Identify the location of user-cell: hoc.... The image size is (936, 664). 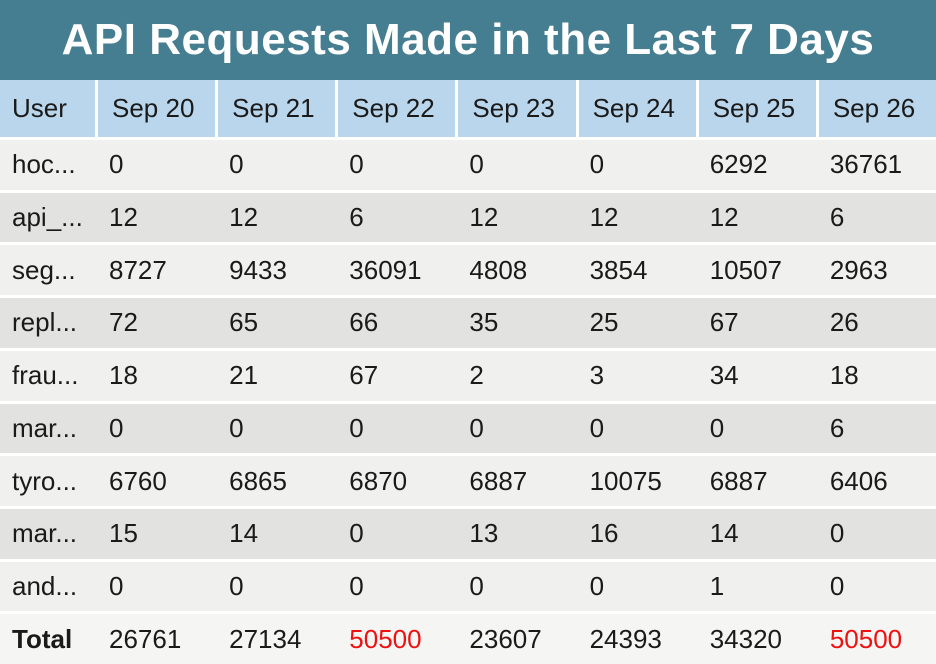
(47, 165).